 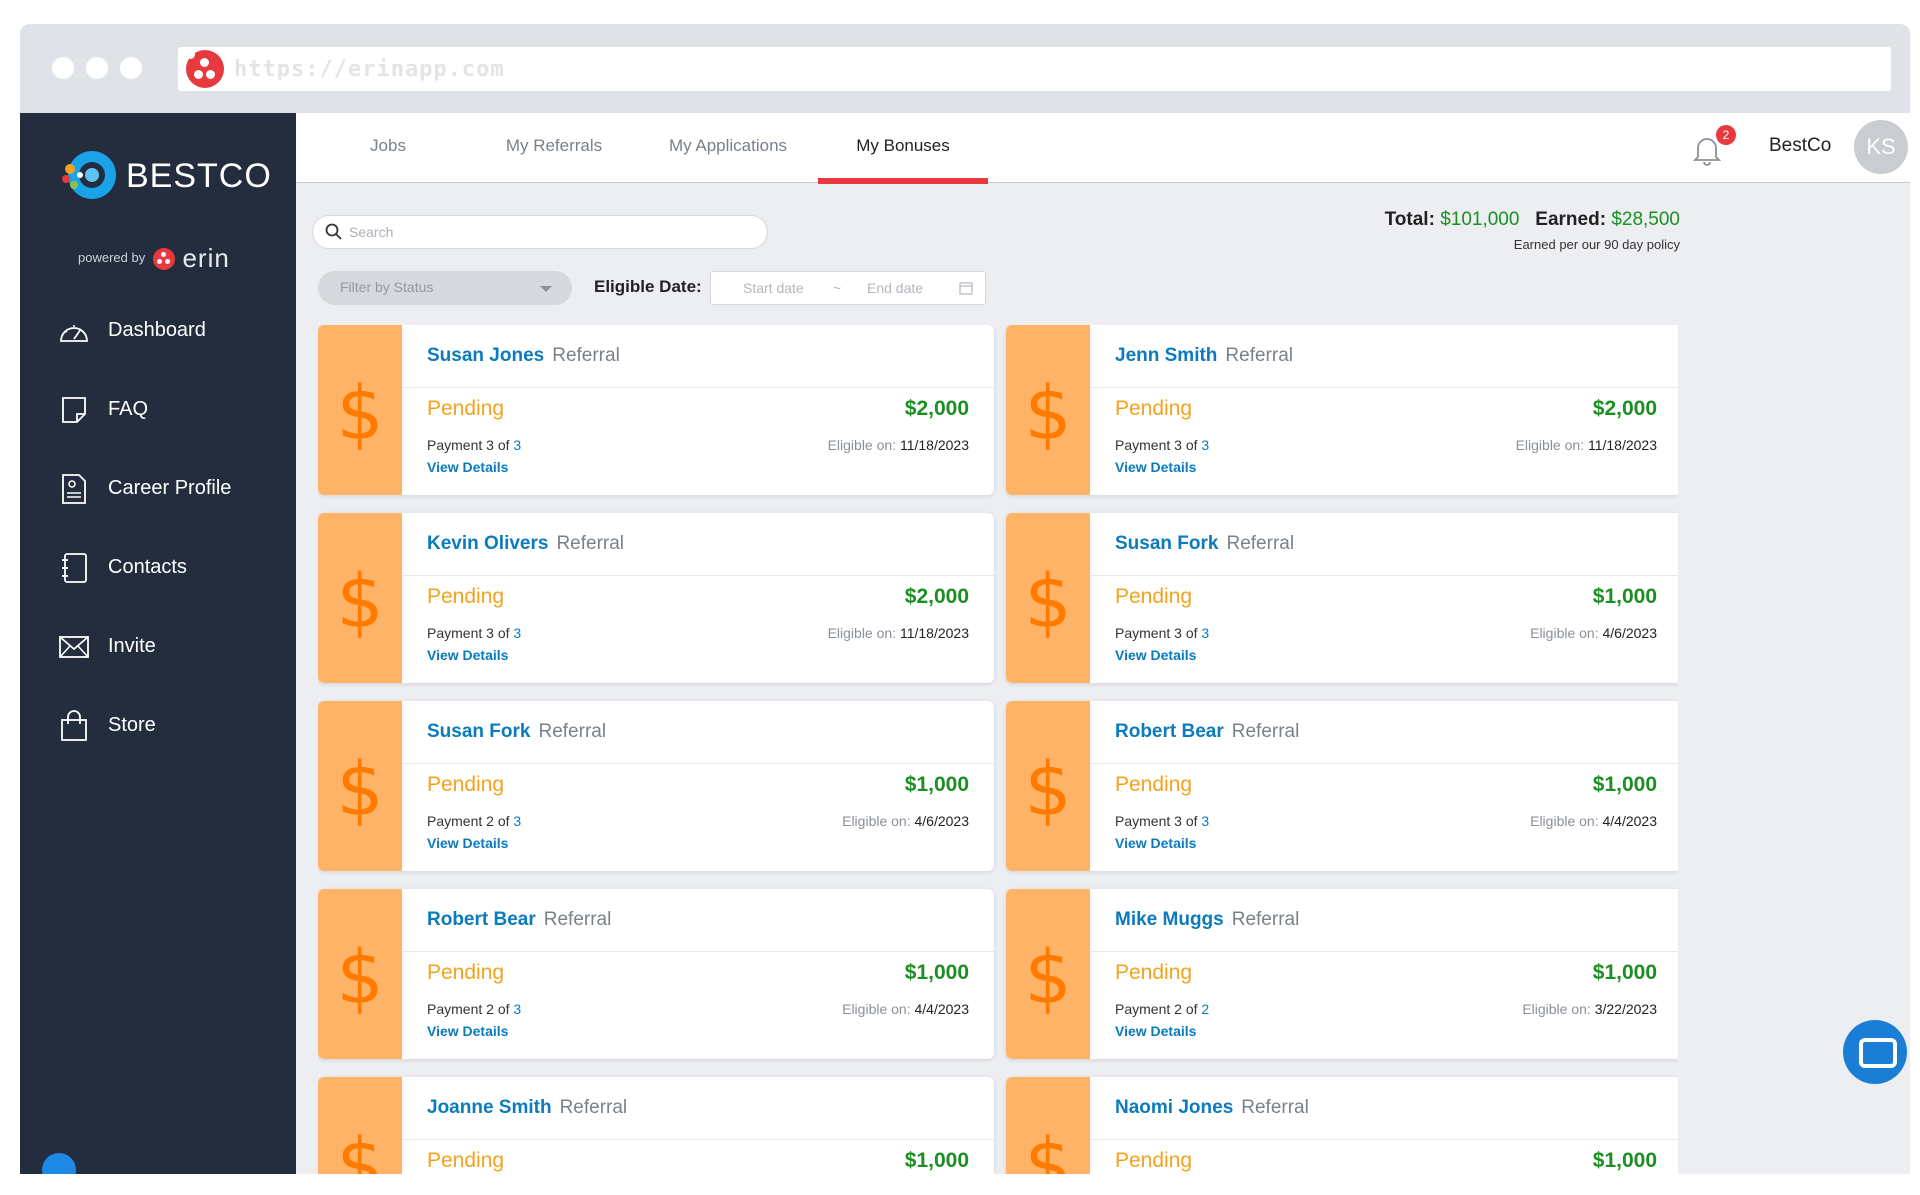 I want to click on payment-label: Payment 3 of, so click(x=1156, y=821).